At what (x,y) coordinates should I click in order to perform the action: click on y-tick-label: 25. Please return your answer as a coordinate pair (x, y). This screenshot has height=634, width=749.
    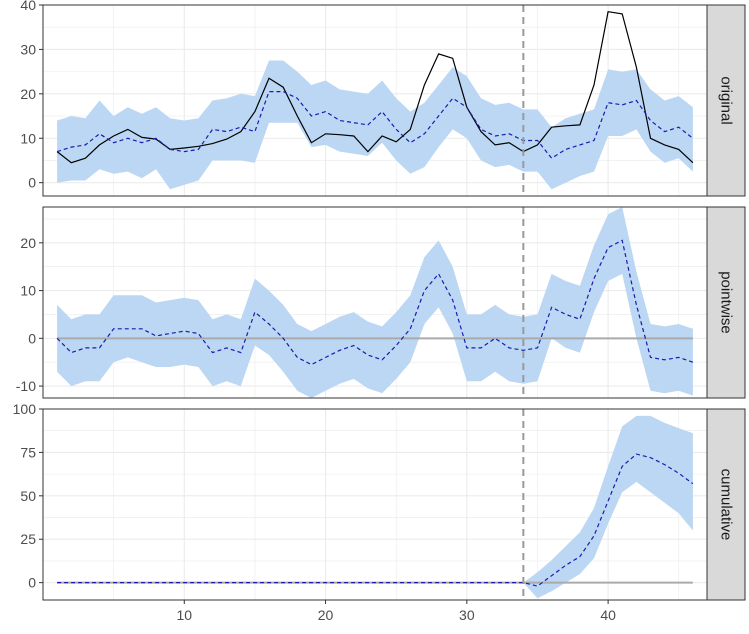
    Looking at the image, I should click on (28, 539).